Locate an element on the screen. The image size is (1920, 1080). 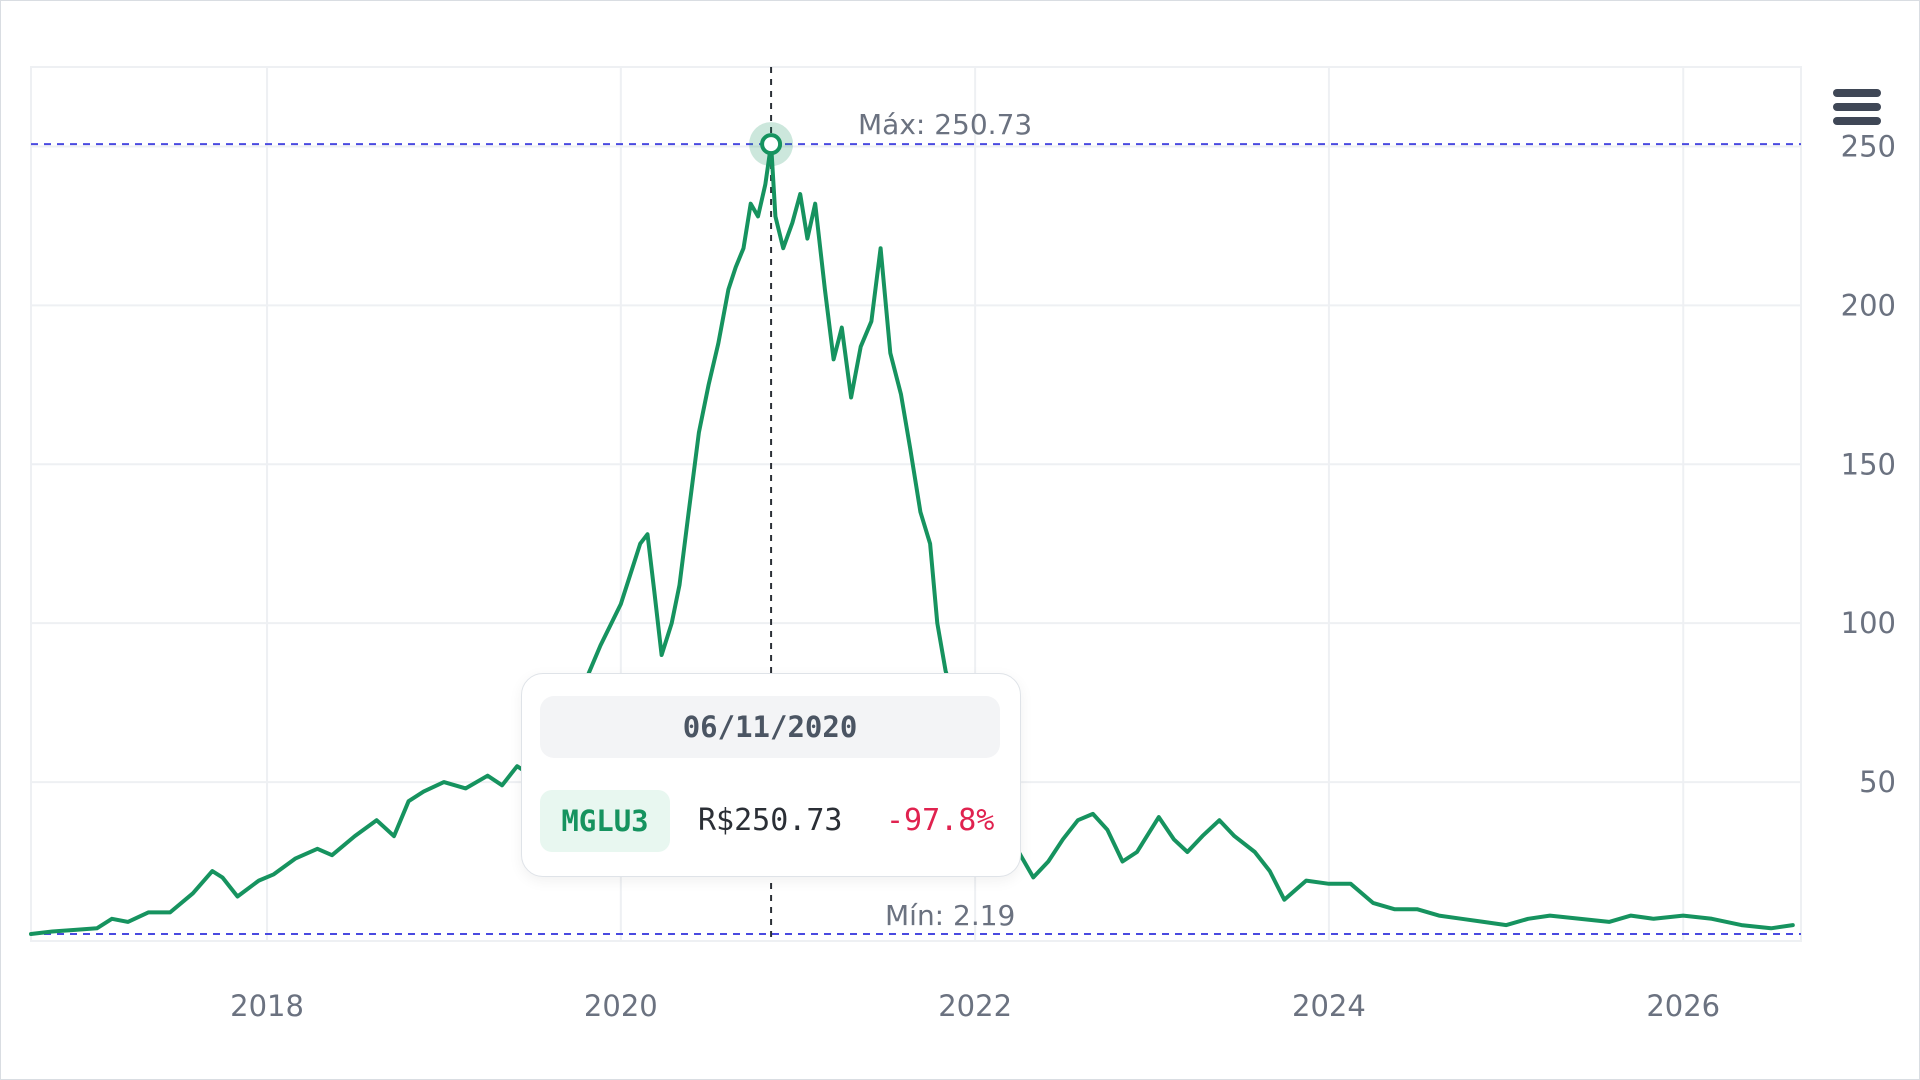
y-tick-label: 150 is located at coordinates (1868, 464).